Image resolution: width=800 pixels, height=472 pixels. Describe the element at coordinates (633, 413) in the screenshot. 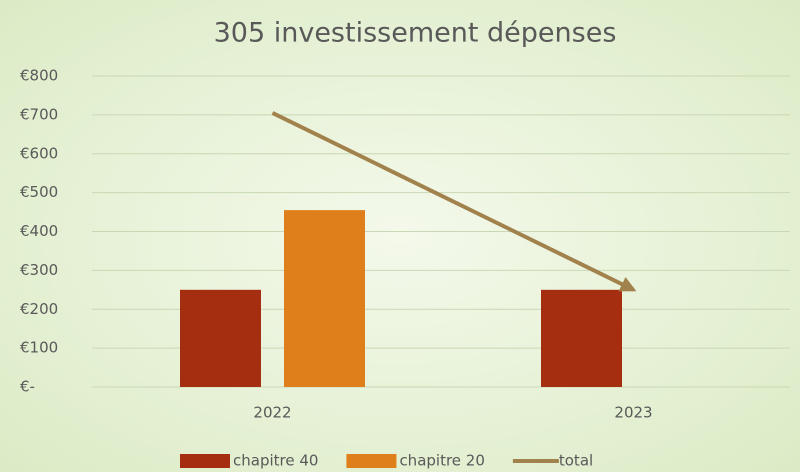

I see `x-tick-label: 2023` at that location.